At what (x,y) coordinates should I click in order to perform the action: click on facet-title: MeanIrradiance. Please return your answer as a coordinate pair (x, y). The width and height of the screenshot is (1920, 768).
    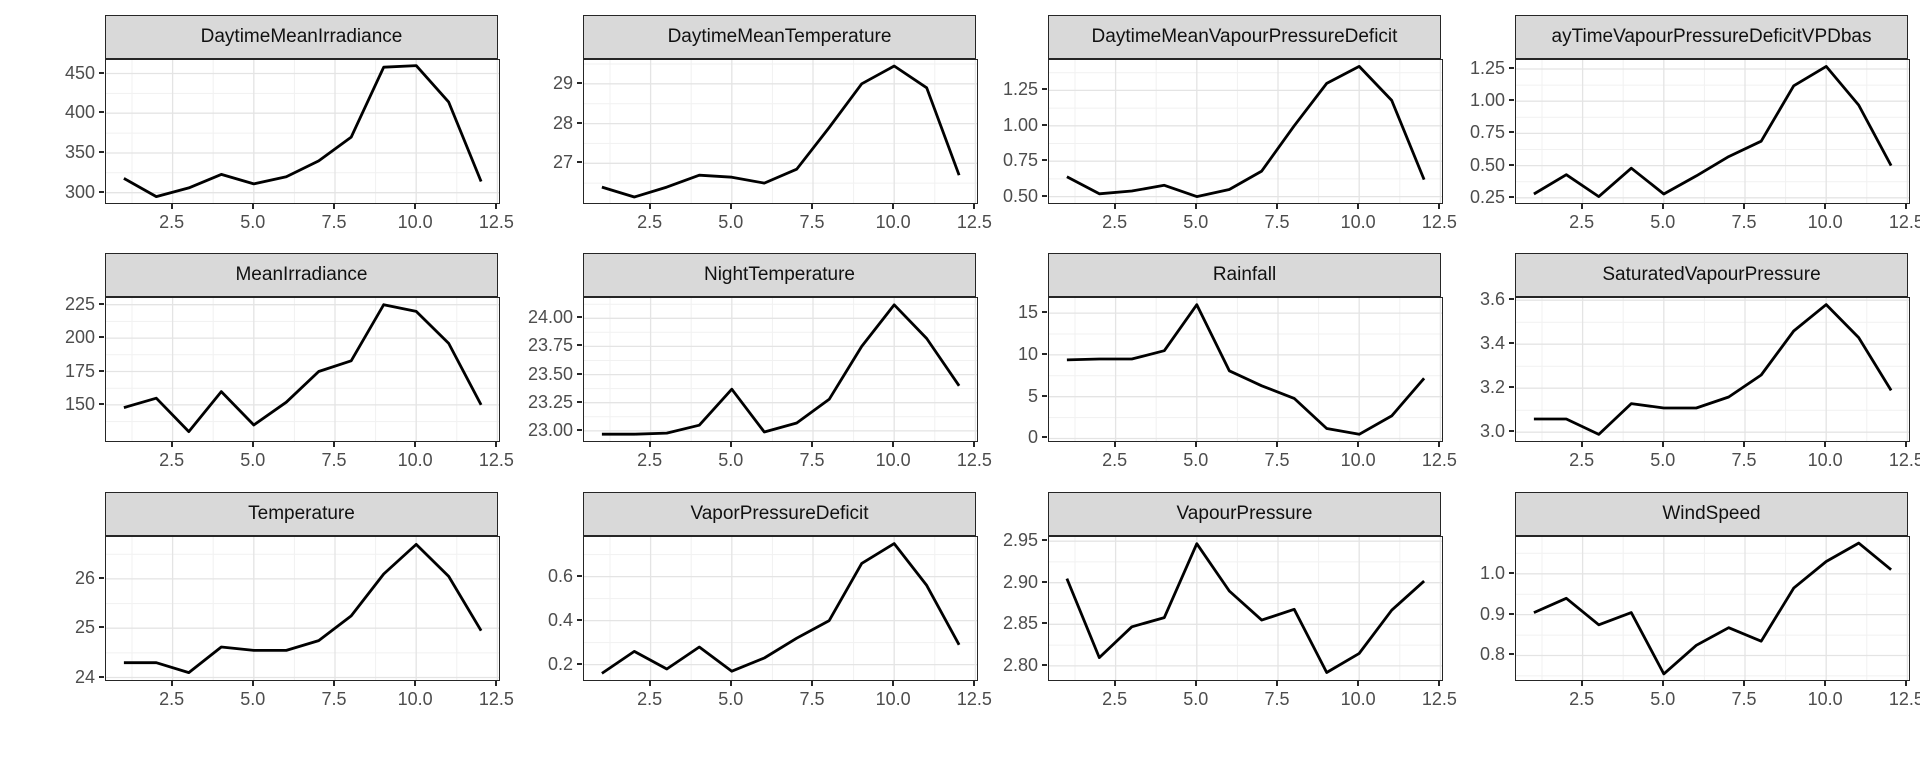
    Looking at the image, I should click on (301, 274).